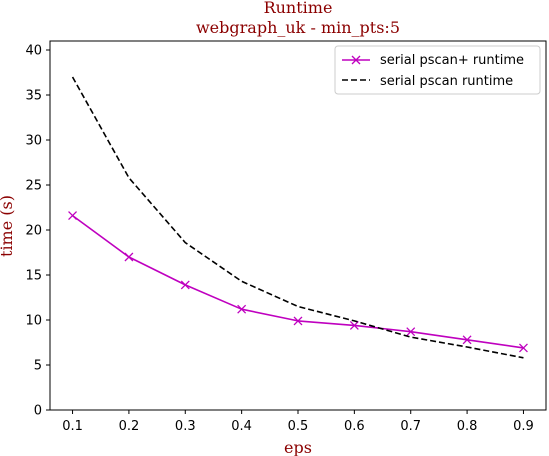  Describe the element at coordinates (241, 426) in the screenshot. I see `x-tick-label-3: 0.4` at that location.